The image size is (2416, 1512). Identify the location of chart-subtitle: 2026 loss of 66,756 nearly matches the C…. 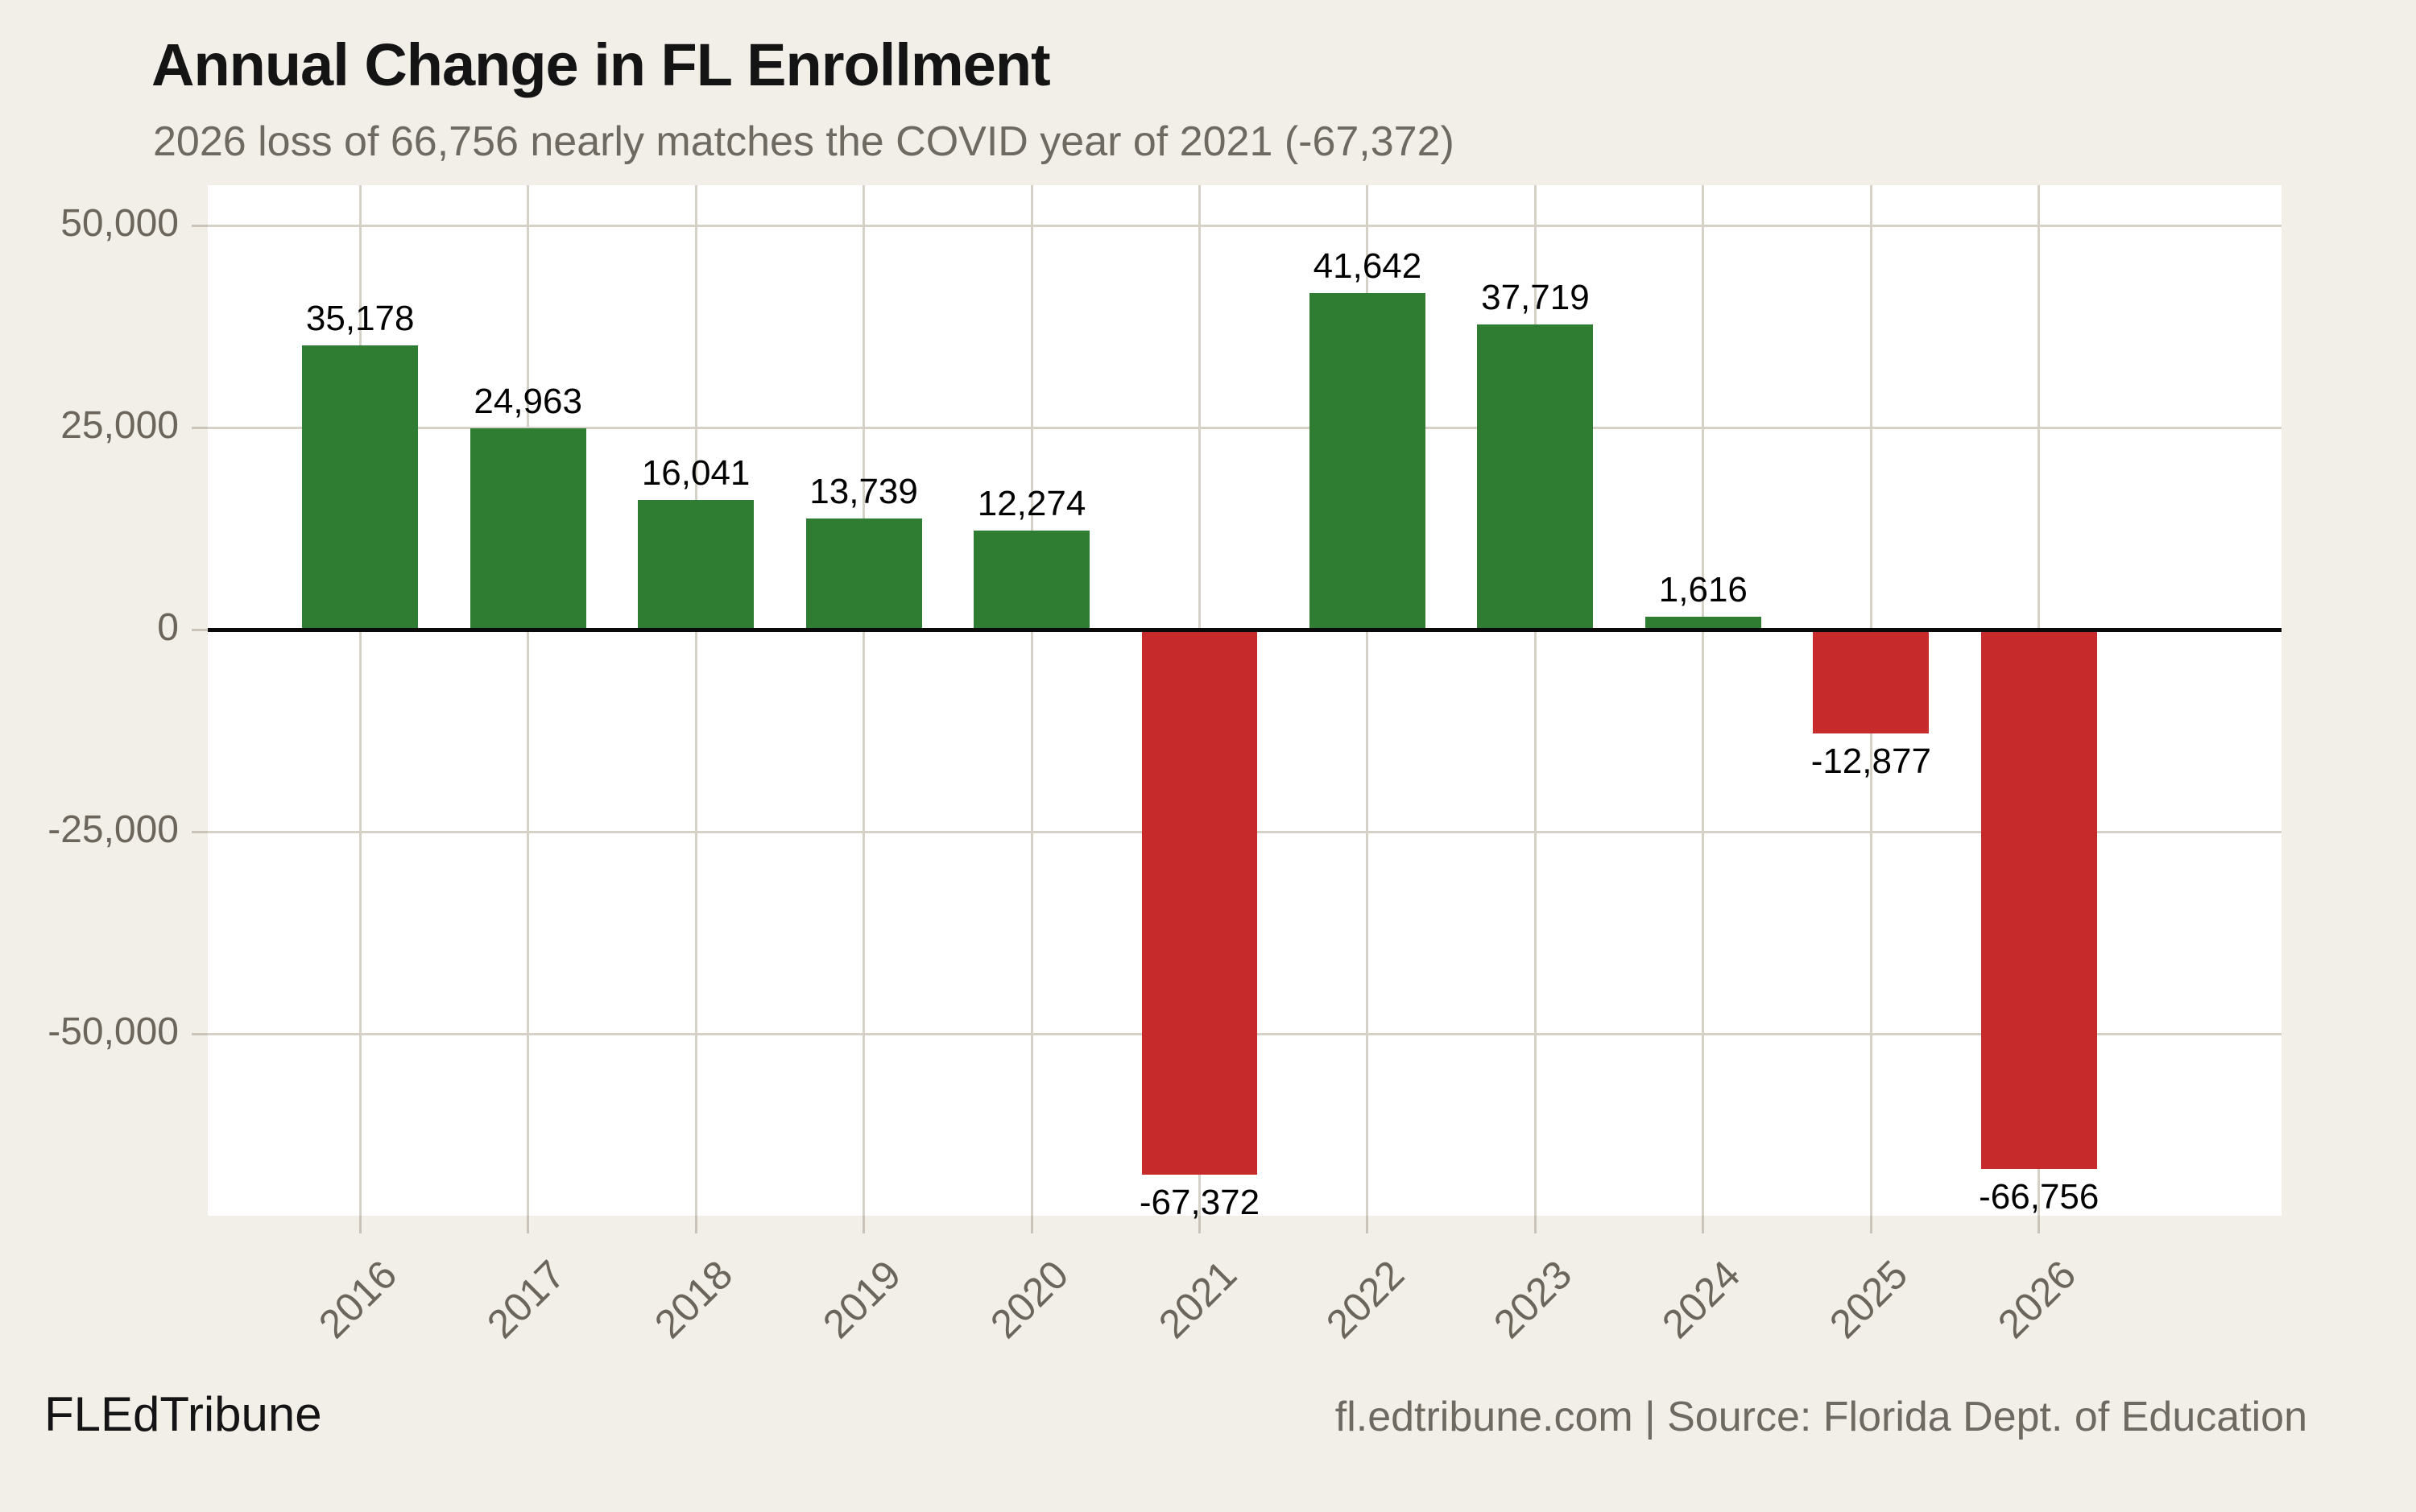
(803, 141).